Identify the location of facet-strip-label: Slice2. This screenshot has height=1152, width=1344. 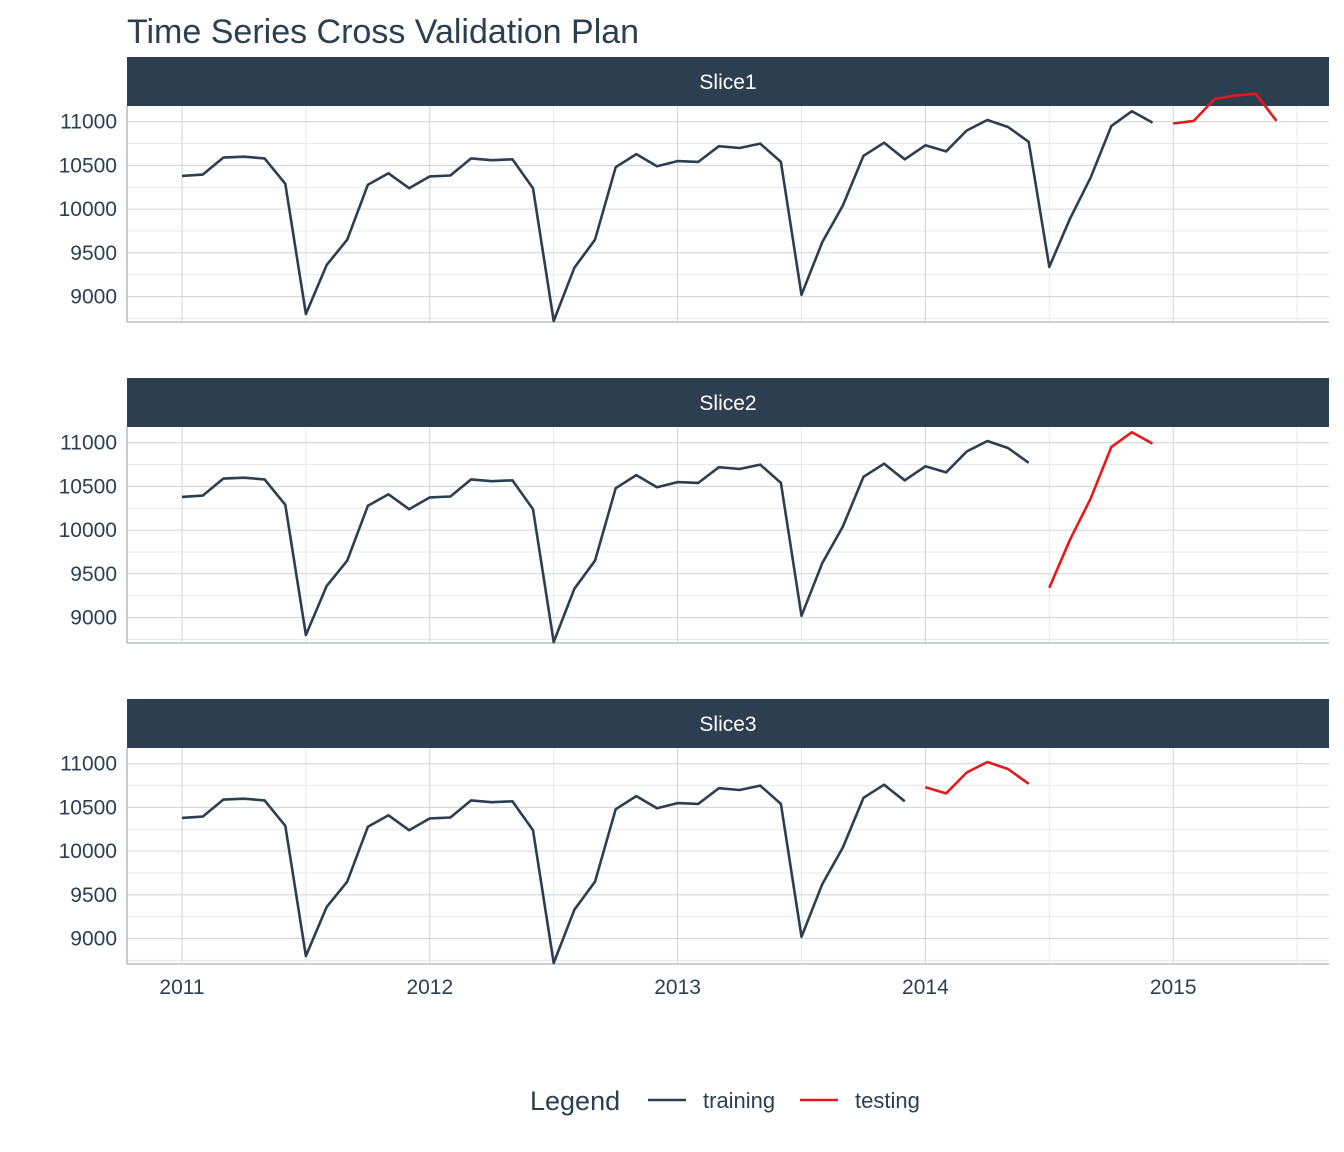
(727, 403).